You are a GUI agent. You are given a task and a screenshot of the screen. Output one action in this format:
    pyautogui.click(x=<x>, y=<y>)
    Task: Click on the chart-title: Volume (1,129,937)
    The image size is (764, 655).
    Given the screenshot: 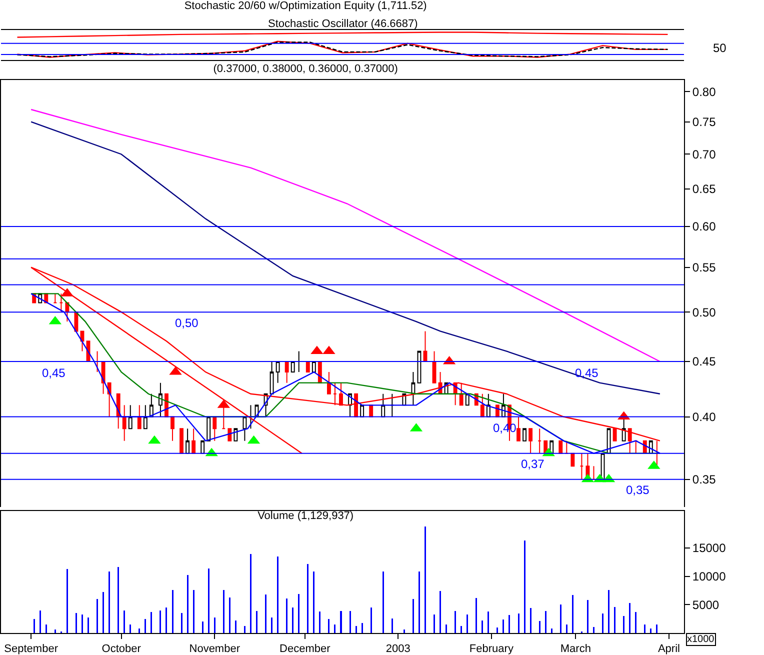 What is the action you would take?
    pyautogui.click(x=306, y=516)
    